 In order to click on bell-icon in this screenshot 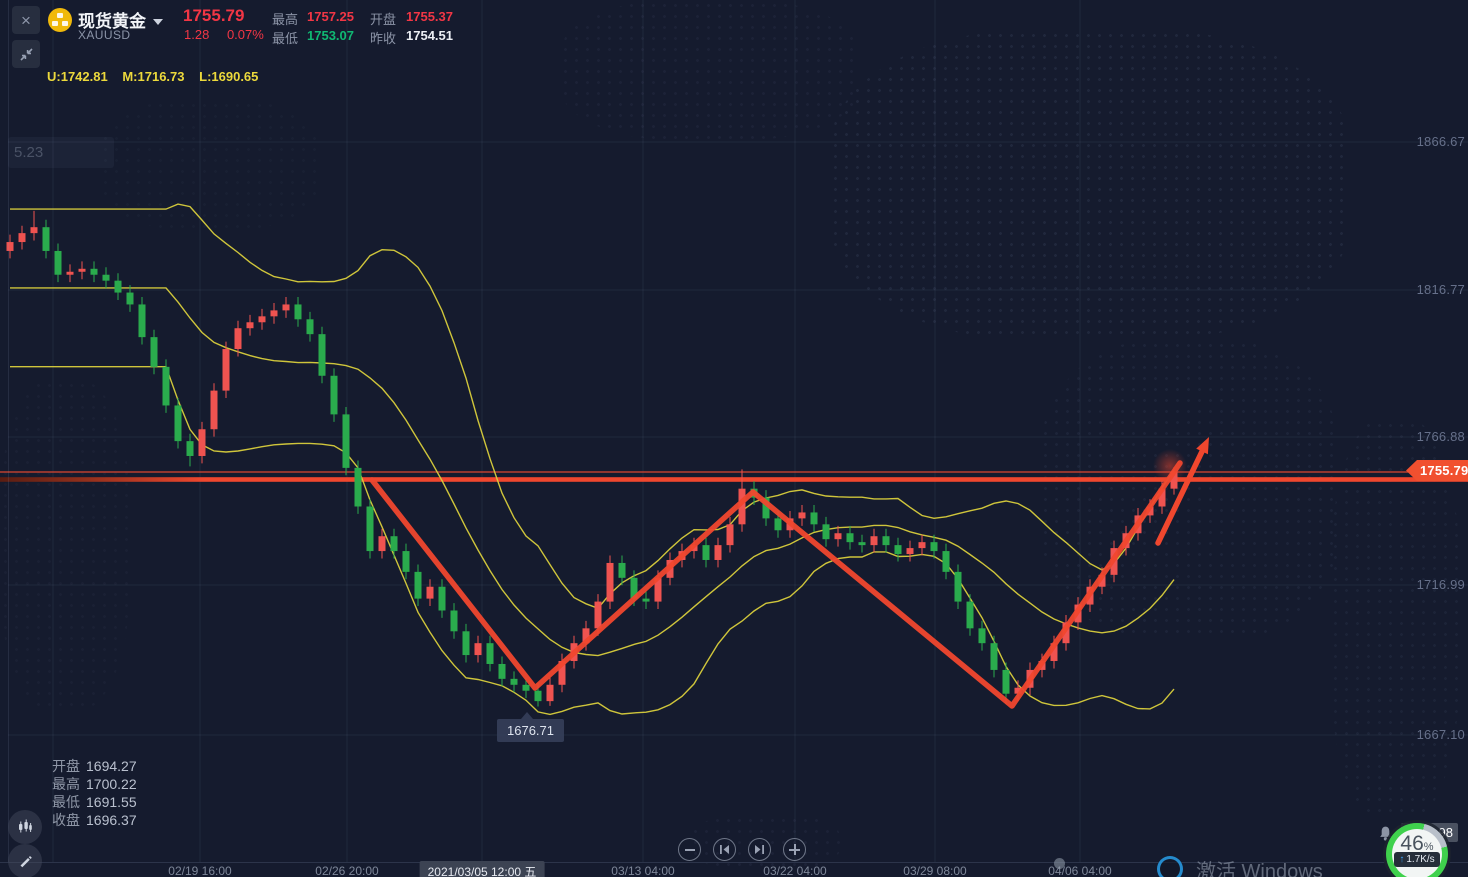, I will do `click(1385, 833)`.